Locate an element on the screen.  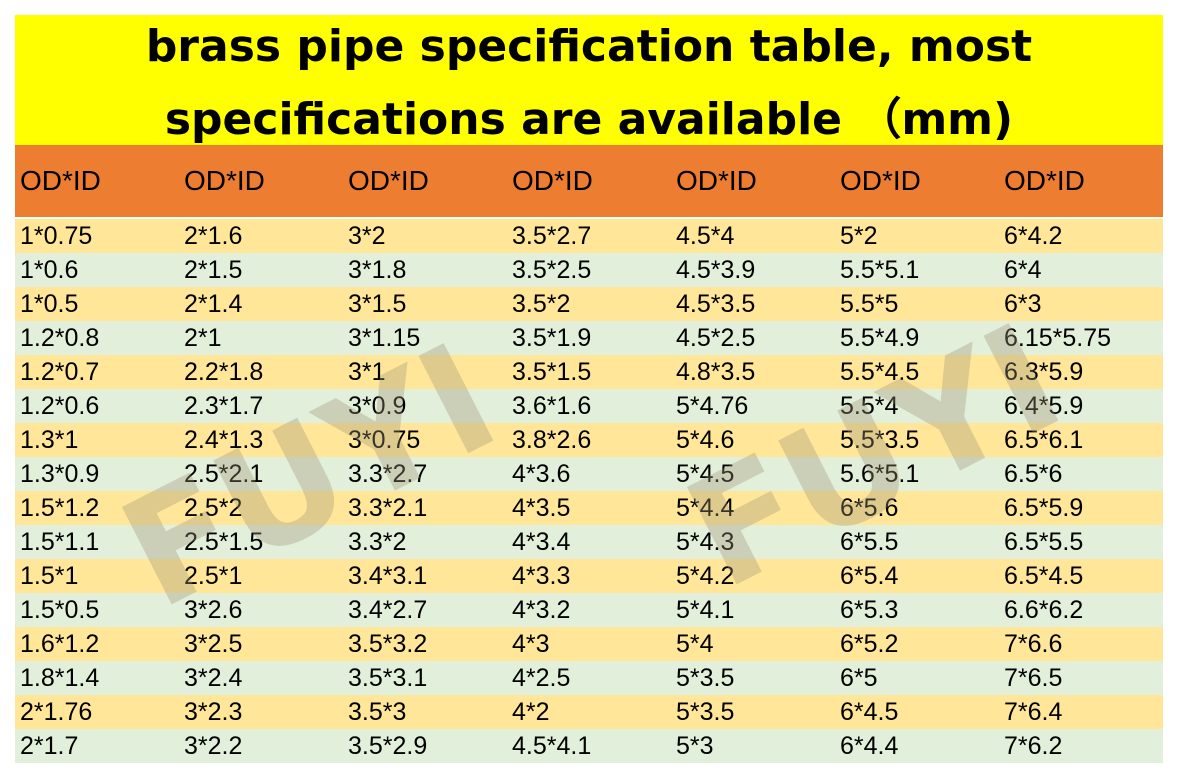
table-cell: 1.2*0.6 is located at coordinates (60, 406).